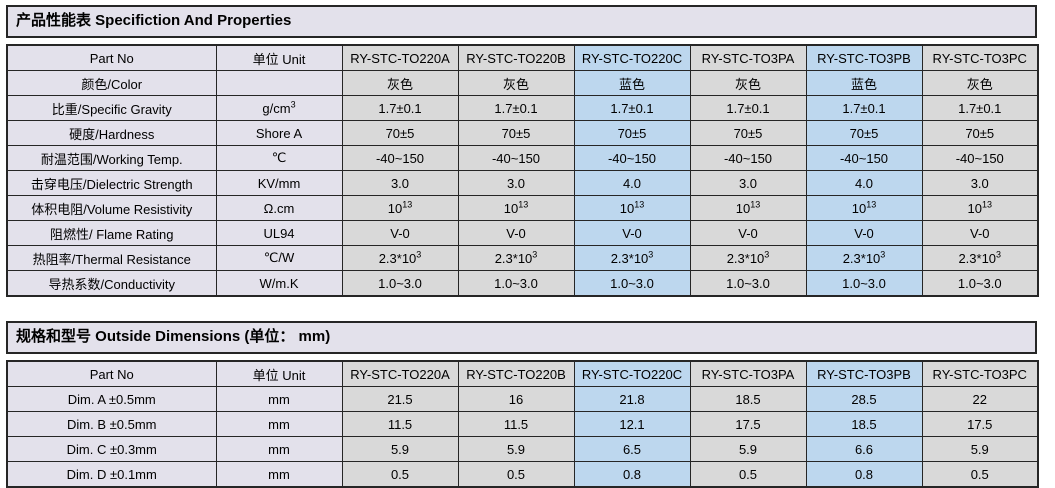 The image size is (1055, 488). What do you see at coordinates (111, 283) in the screenshot?
I see `row-label-cell: 导热系数/Conductivity` at bounding box center [111, 283].